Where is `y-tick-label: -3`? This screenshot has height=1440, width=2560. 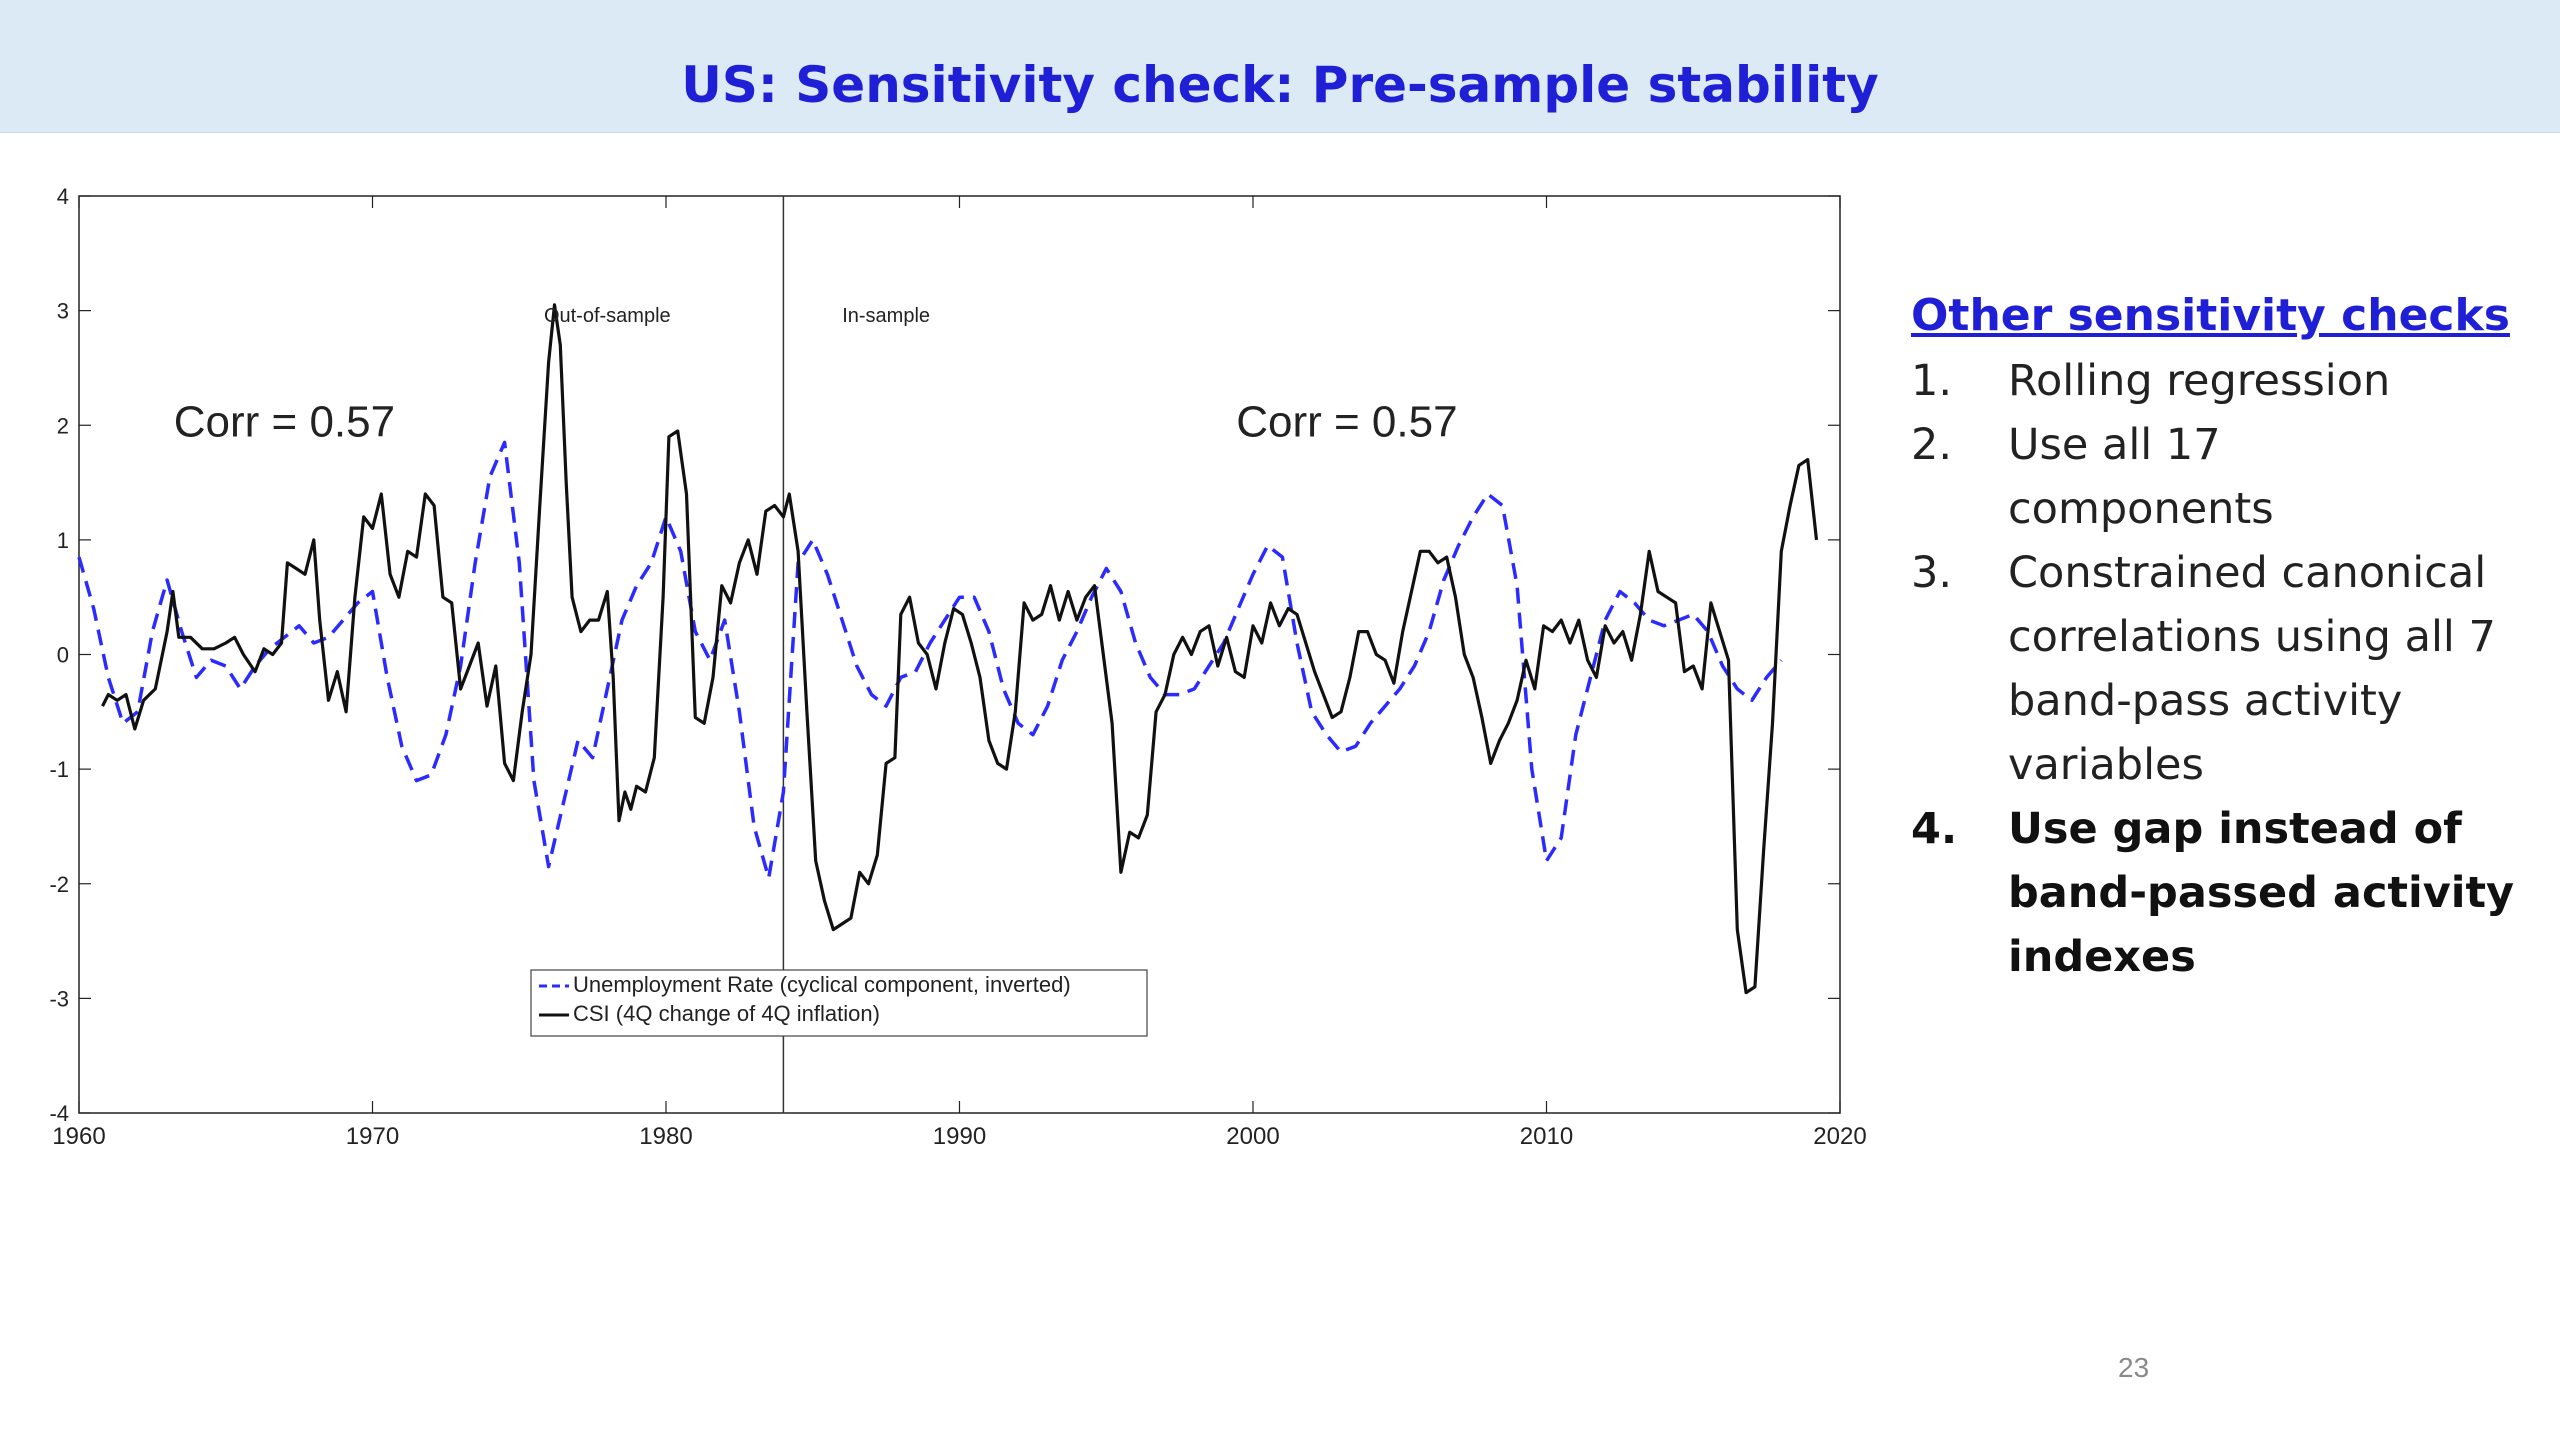 y-tick-label: -3 is located at coordinates (59, 998).